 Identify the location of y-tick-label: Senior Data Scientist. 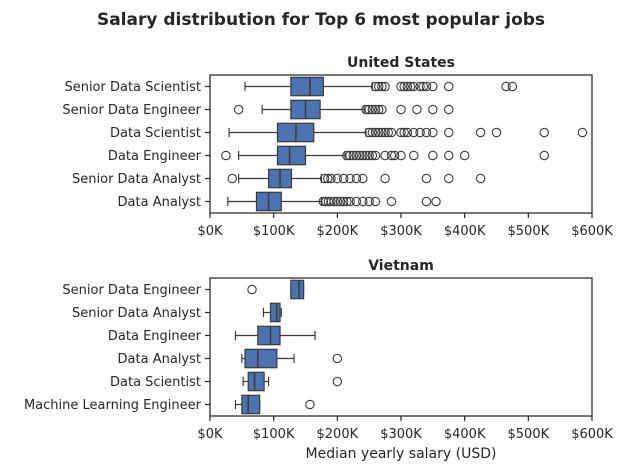
(132, 87).